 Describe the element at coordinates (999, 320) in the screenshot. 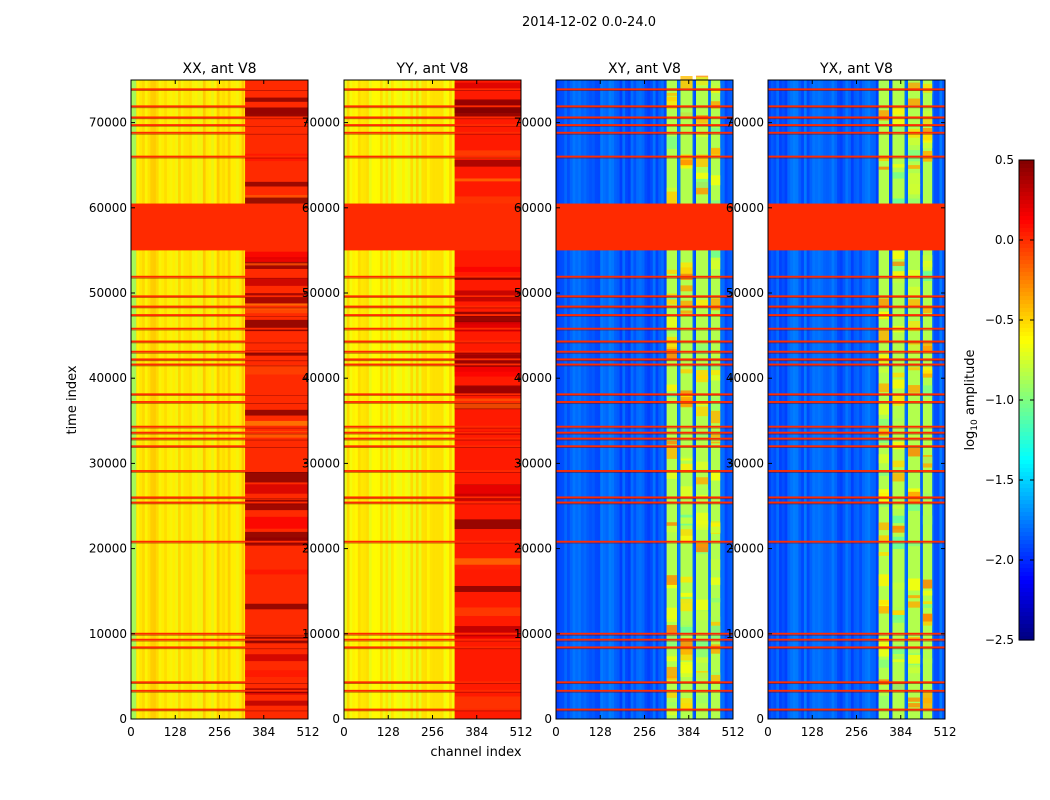

I see `colorbar-tick-label: −0.5` at that location.